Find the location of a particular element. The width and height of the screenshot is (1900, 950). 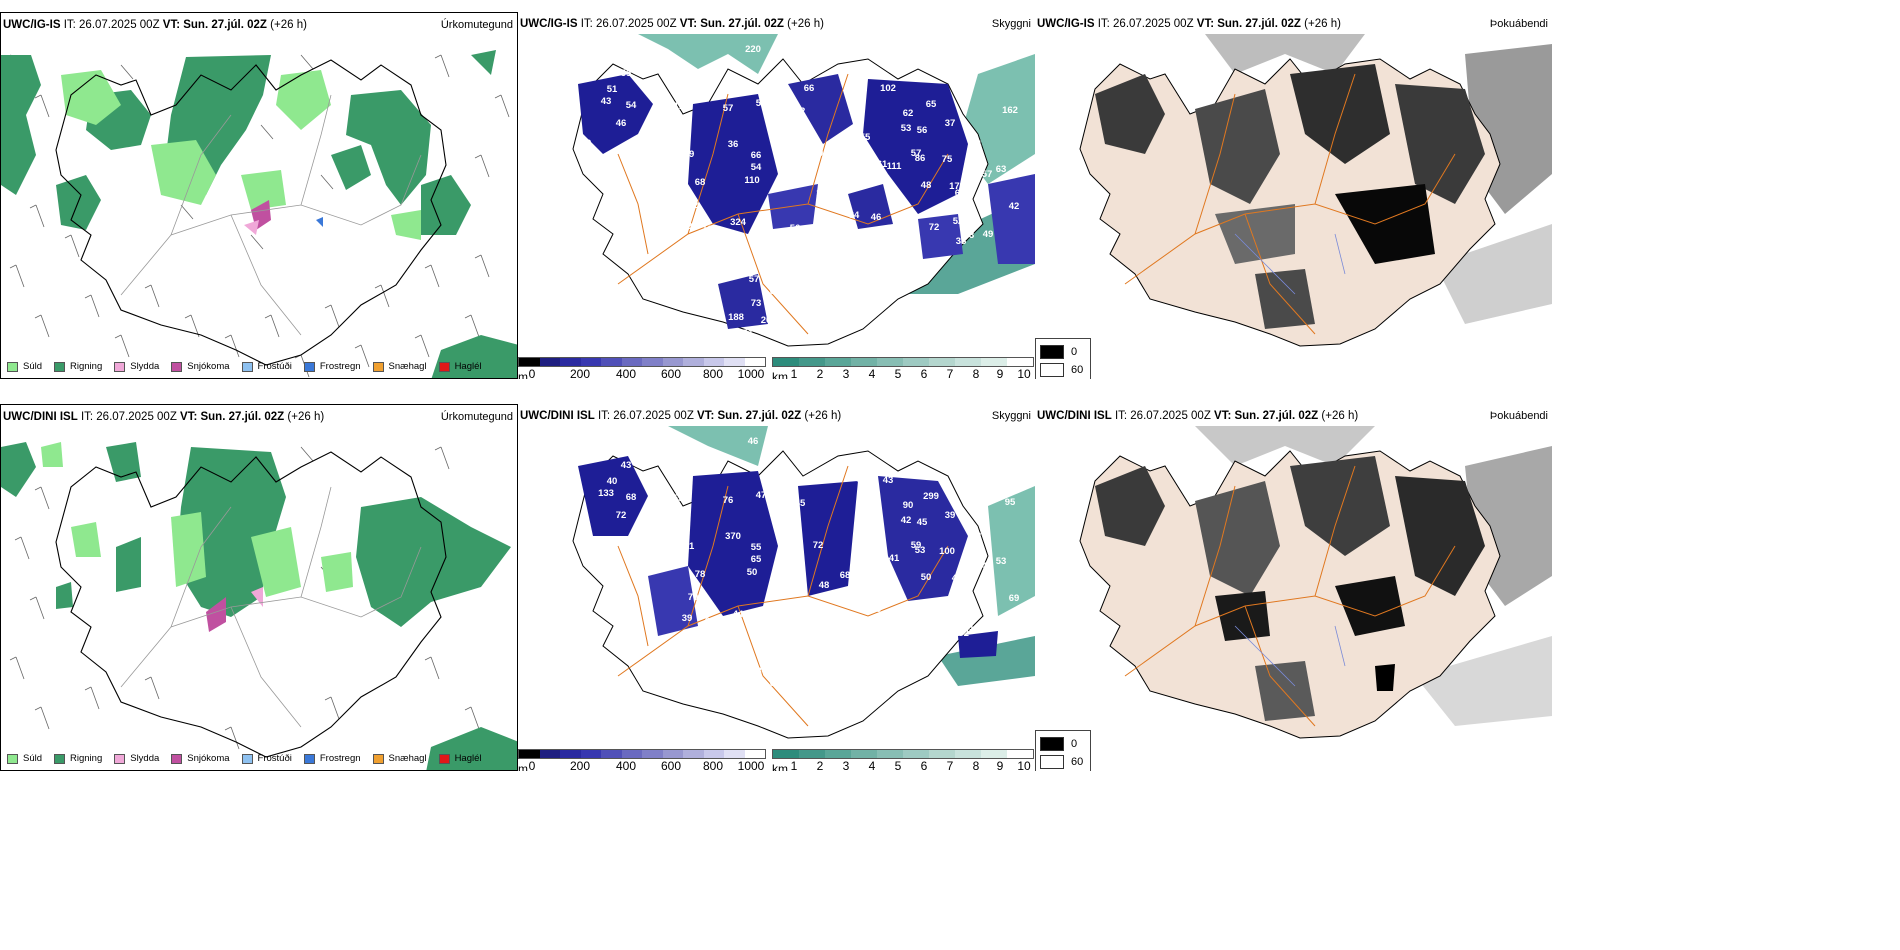

cloud-base-value: 86 is located at coordinates (920, 158).